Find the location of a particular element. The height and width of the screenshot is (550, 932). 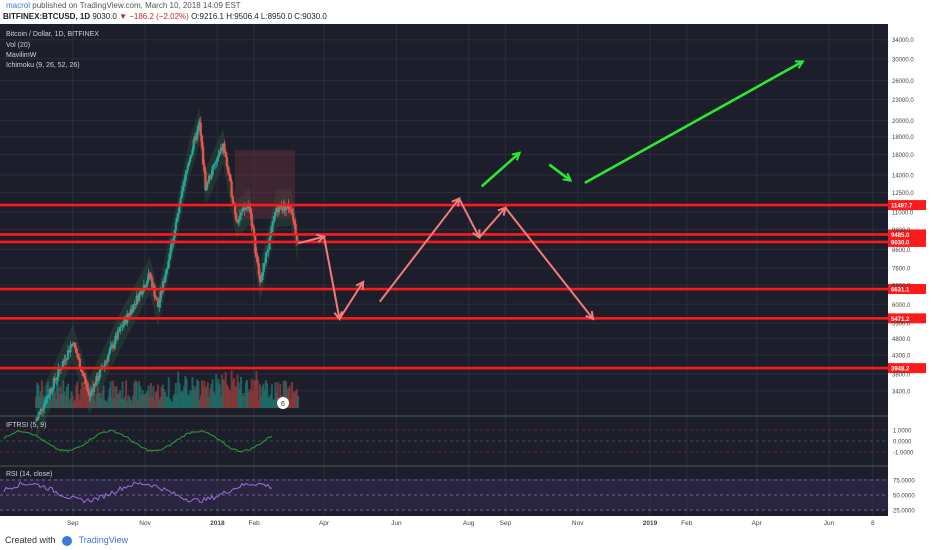

red-arrow-head is located at coordinates (590, 315).